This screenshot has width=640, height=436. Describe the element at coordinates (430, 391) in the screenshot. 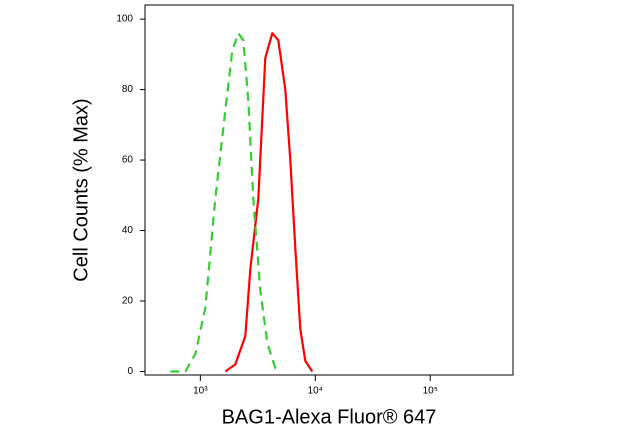

I see `x-tick-label: 10⁵` at that location.